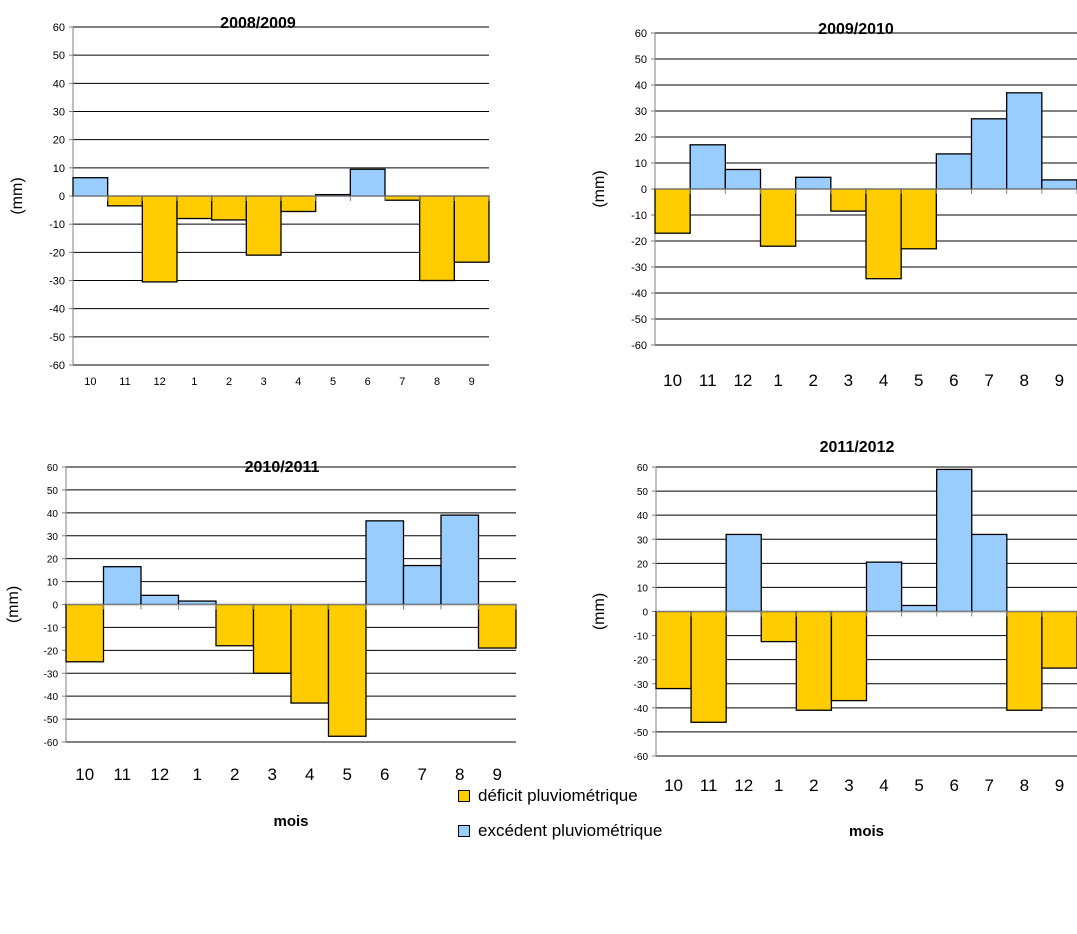  I want to click on x-axis-label: mois, so click(866, 831).